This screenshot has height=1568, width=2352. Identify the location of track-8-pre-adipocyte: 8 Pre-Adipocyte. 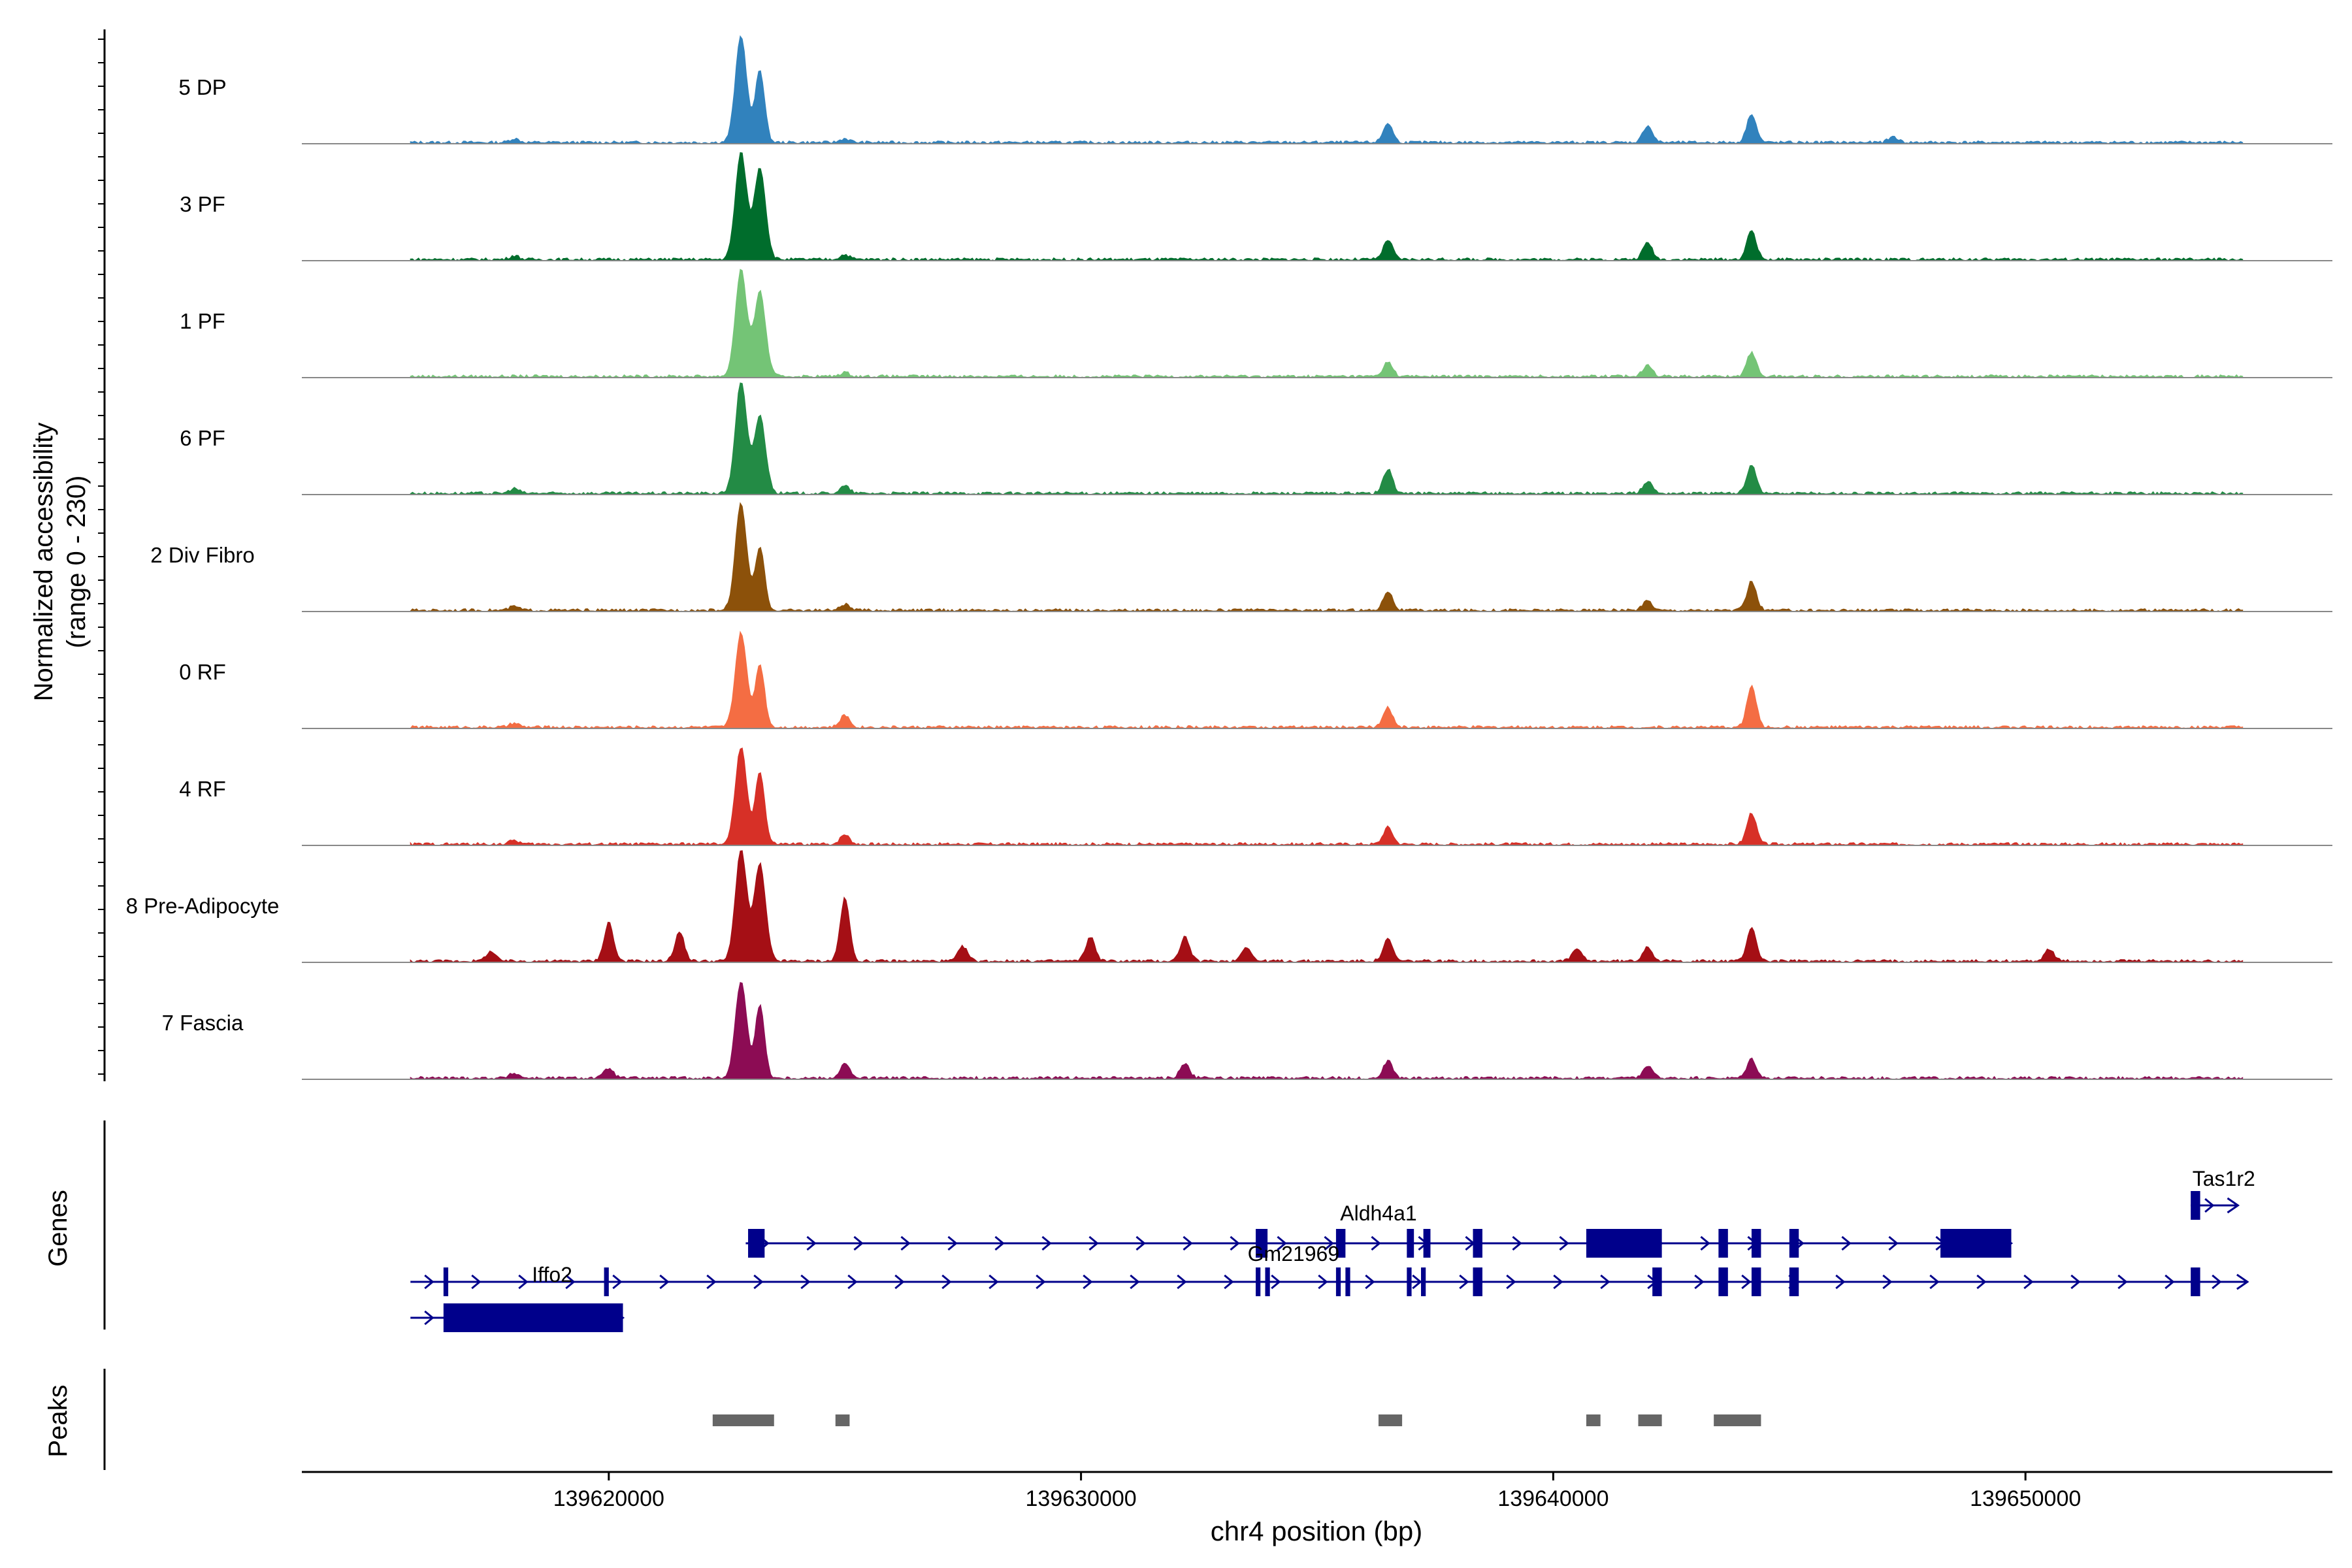
(1229, 906).